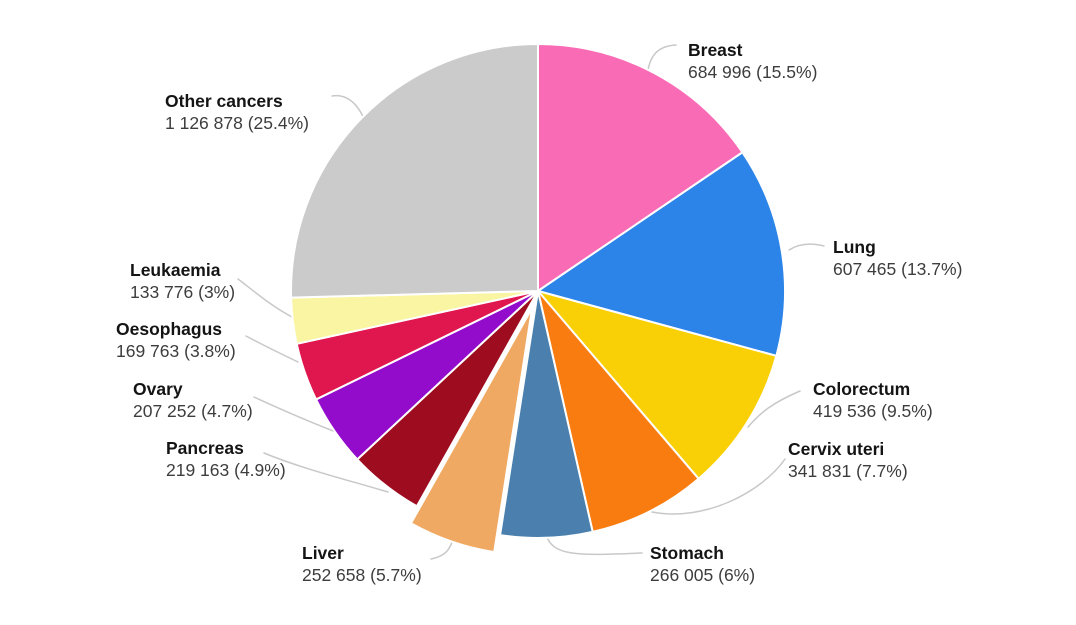 This screenshot has width=1076, height=625. What do you see at coordinates (295, 414) in the screenshot?
I see `leader-line-ovary` at bounding box center [295, 414].